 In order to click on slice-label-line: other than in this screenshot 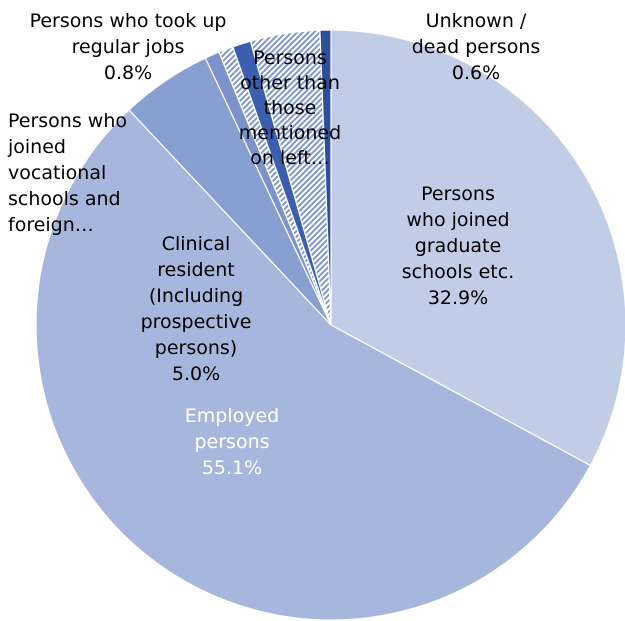, I will do `click(290, 83)`.